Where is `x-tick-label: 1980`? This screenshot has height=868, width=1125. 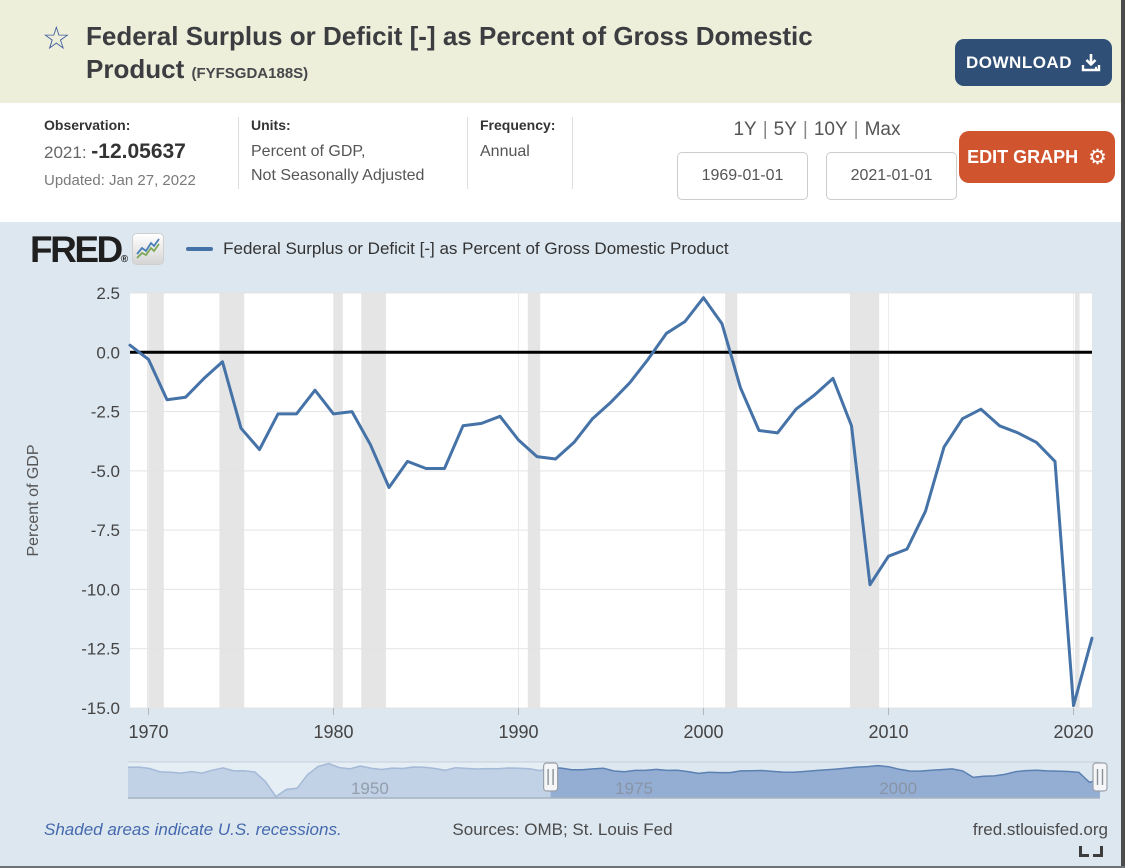
x-tick-label: 1980 is located at coordinates (333, 732).